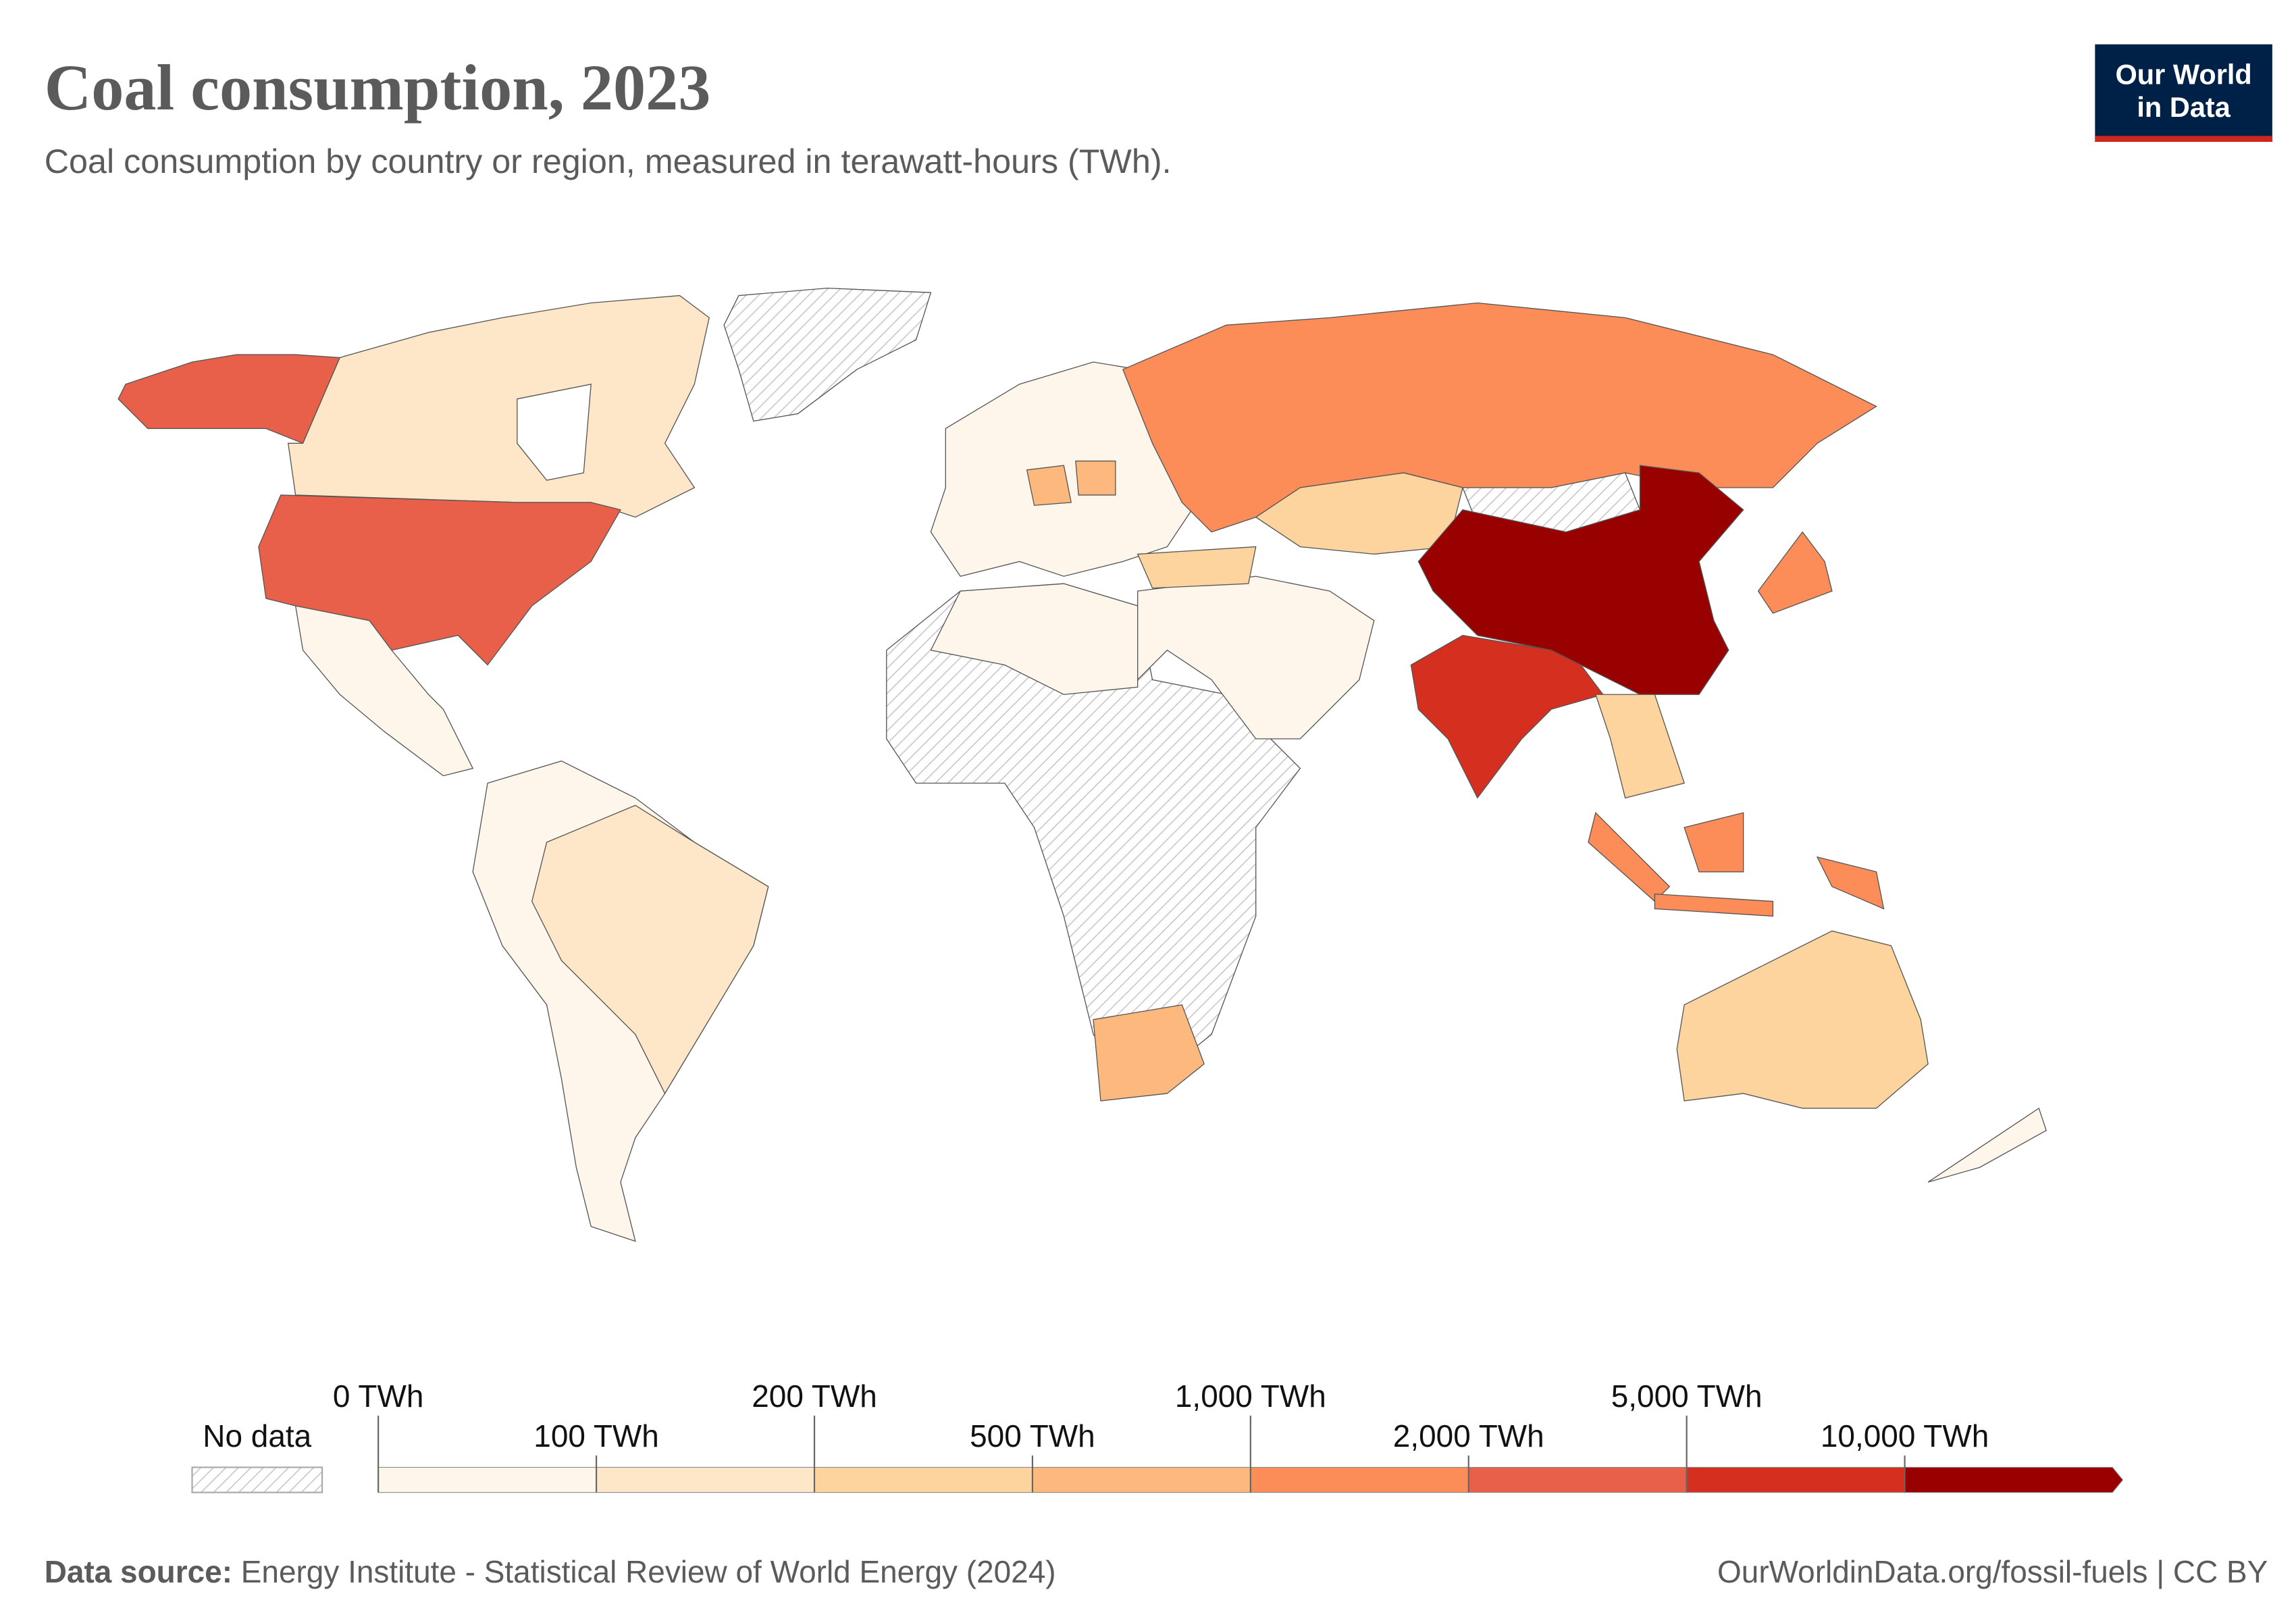  What do you see at coordinates (2183, 107) in the screenshot?
I see `logo-text: in Data` at bounding box center [2183, 107].